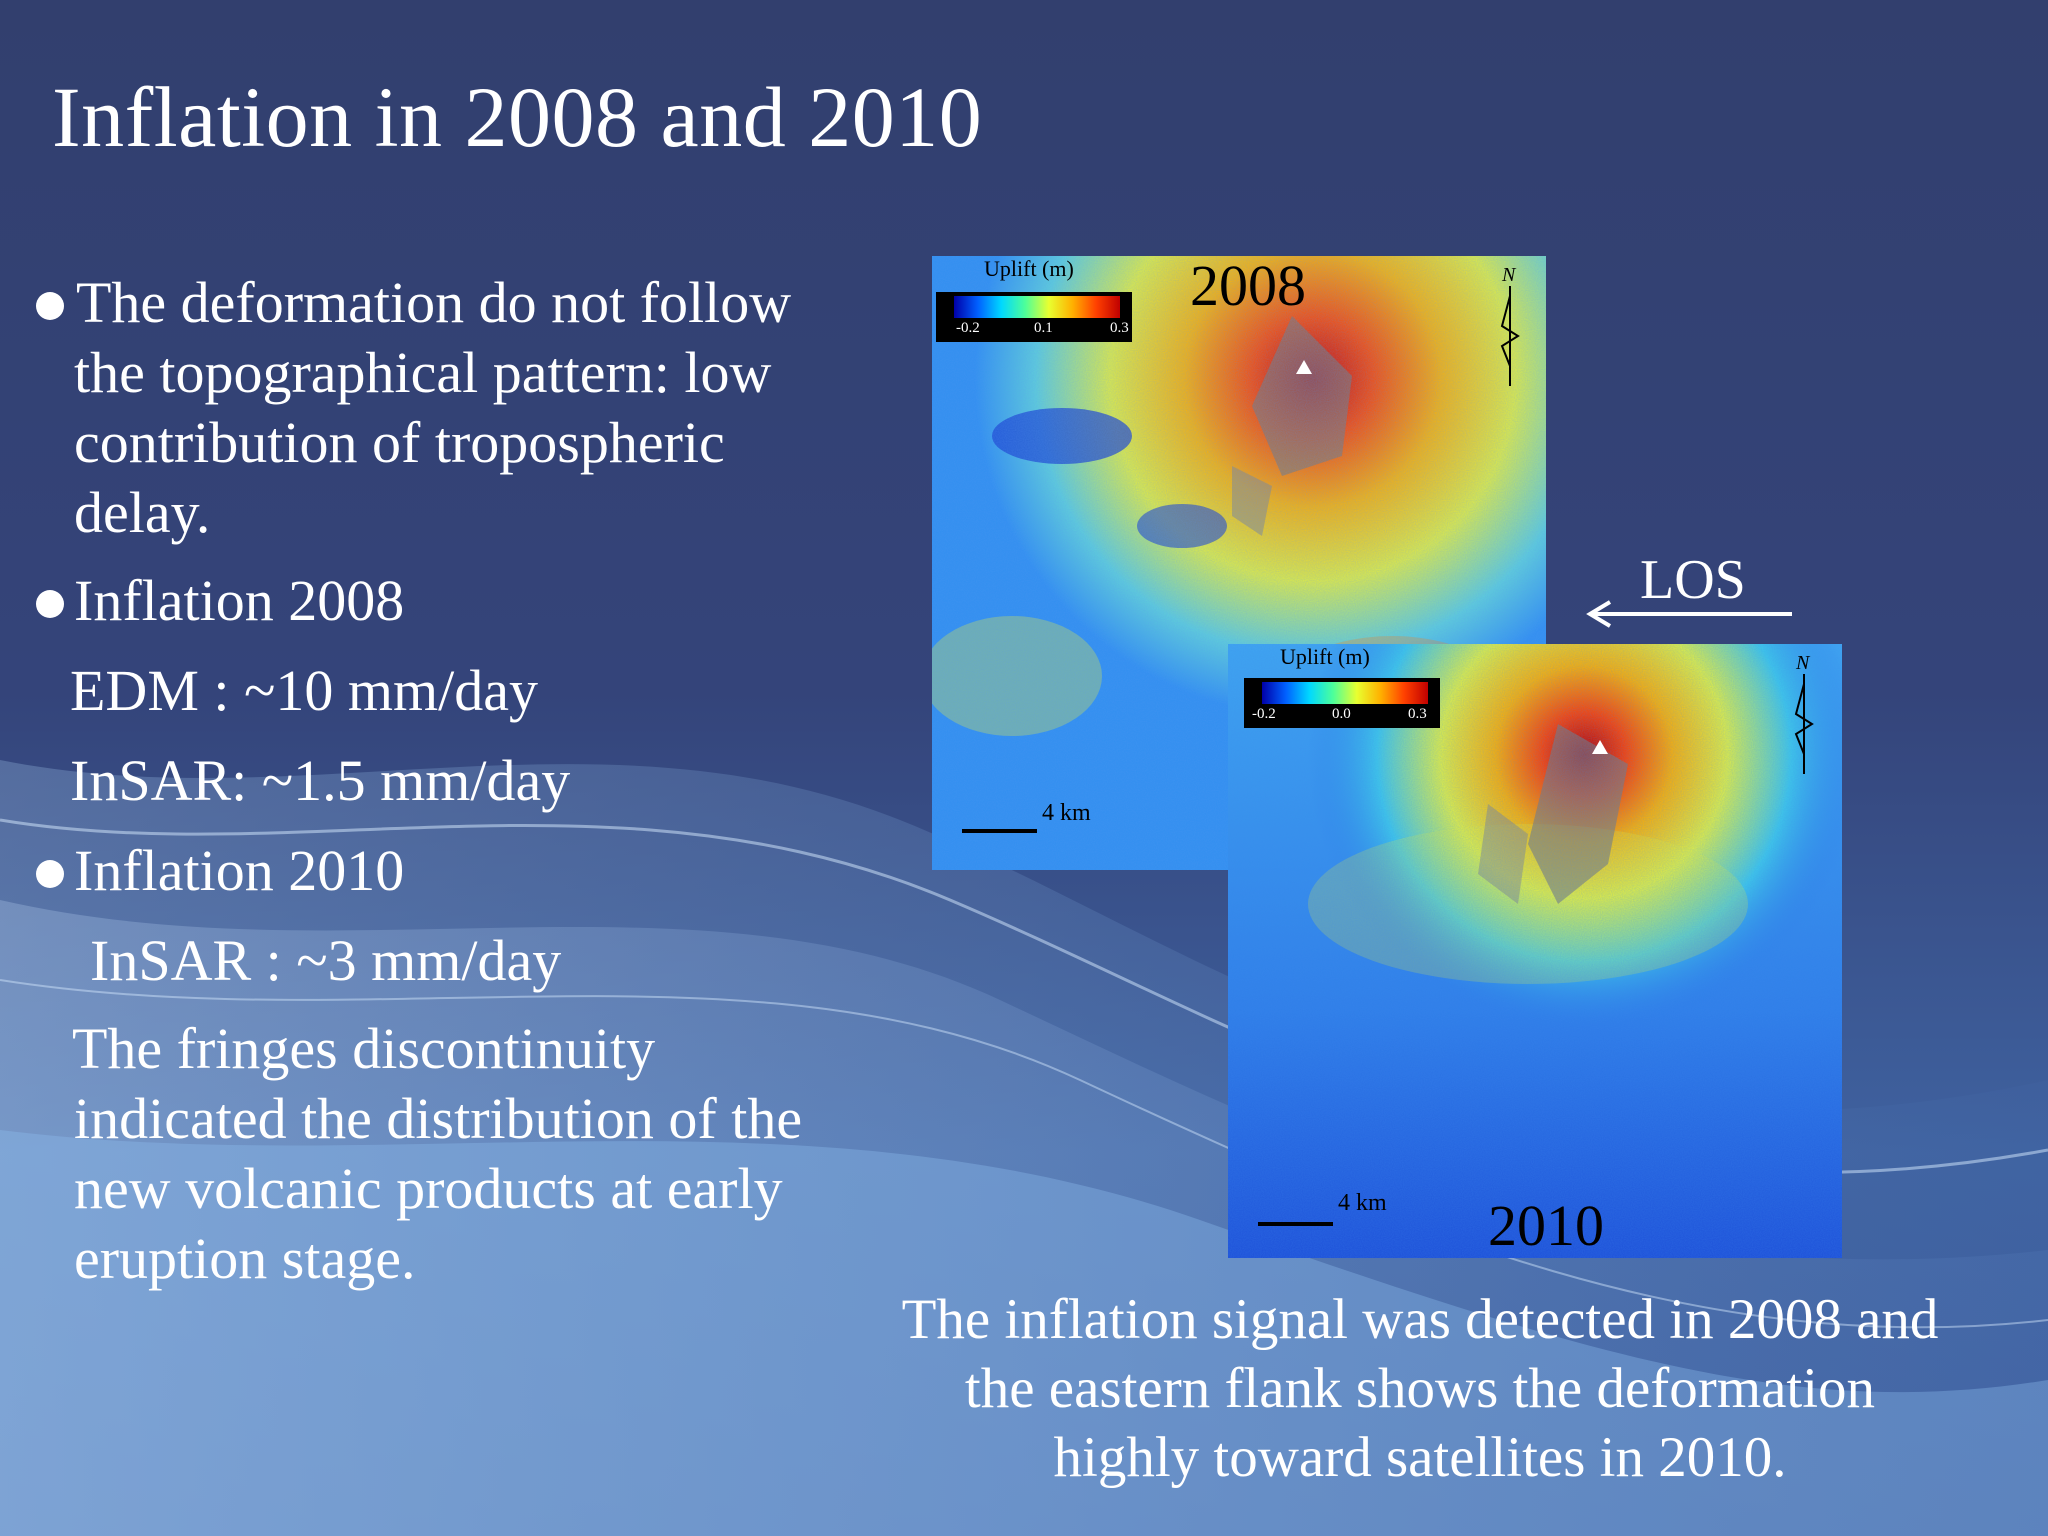 Image resolution: width=2048 pixels, height=1536 pixels. What do you see at coordinates (320, 780) in the screenshot?
I see `insar-rate-2008: InSAR: ~1.5 mm/day` at bounding box center [320, 780].